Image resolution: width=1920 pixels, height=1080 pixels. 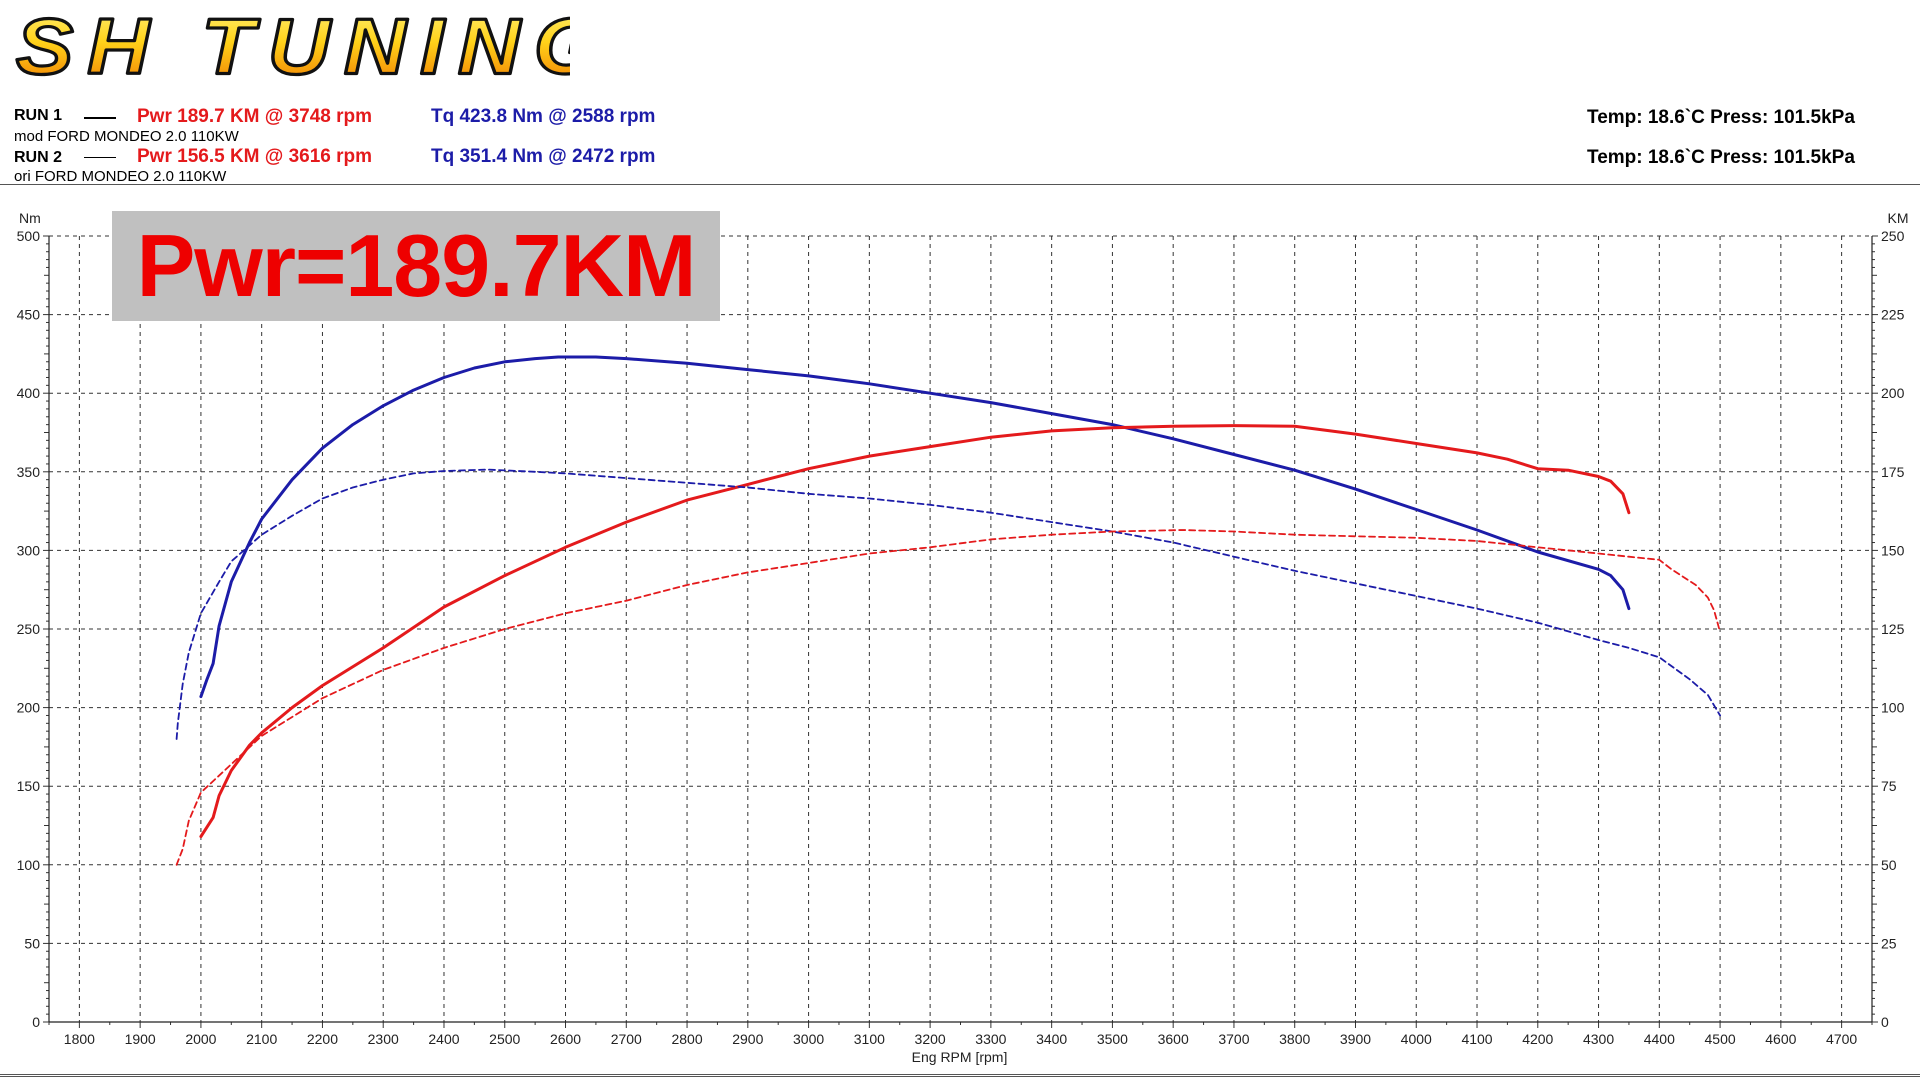 I want to click on y-right-tick-label: 0, so click(x=1885, y=1022).